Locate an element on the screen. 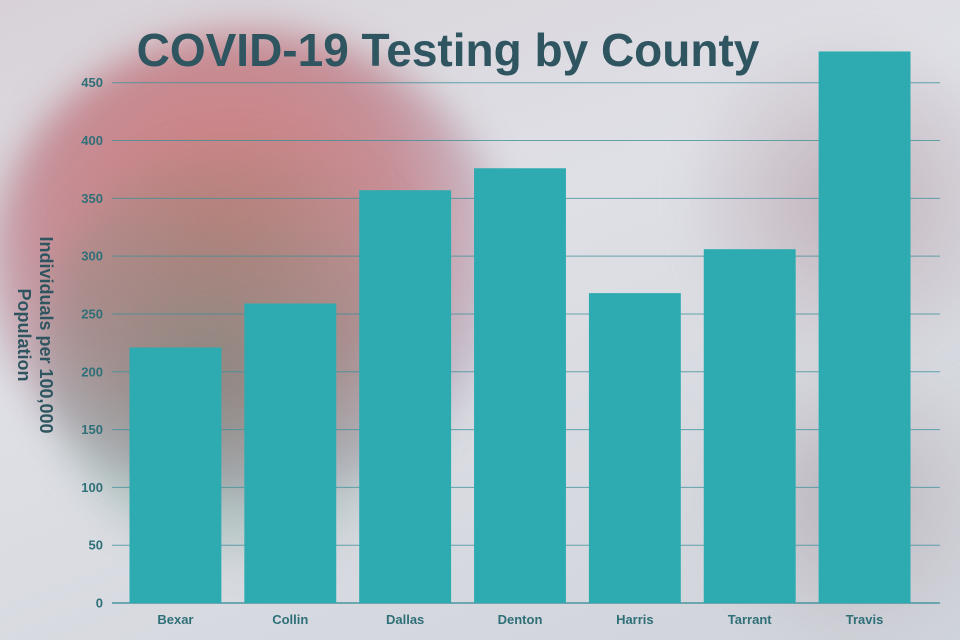 This screenshot has width=960, height=640. y-tick-labels: 0 50 100 150 200 250 300 350 400 450 is located at coordinates (92, 342).